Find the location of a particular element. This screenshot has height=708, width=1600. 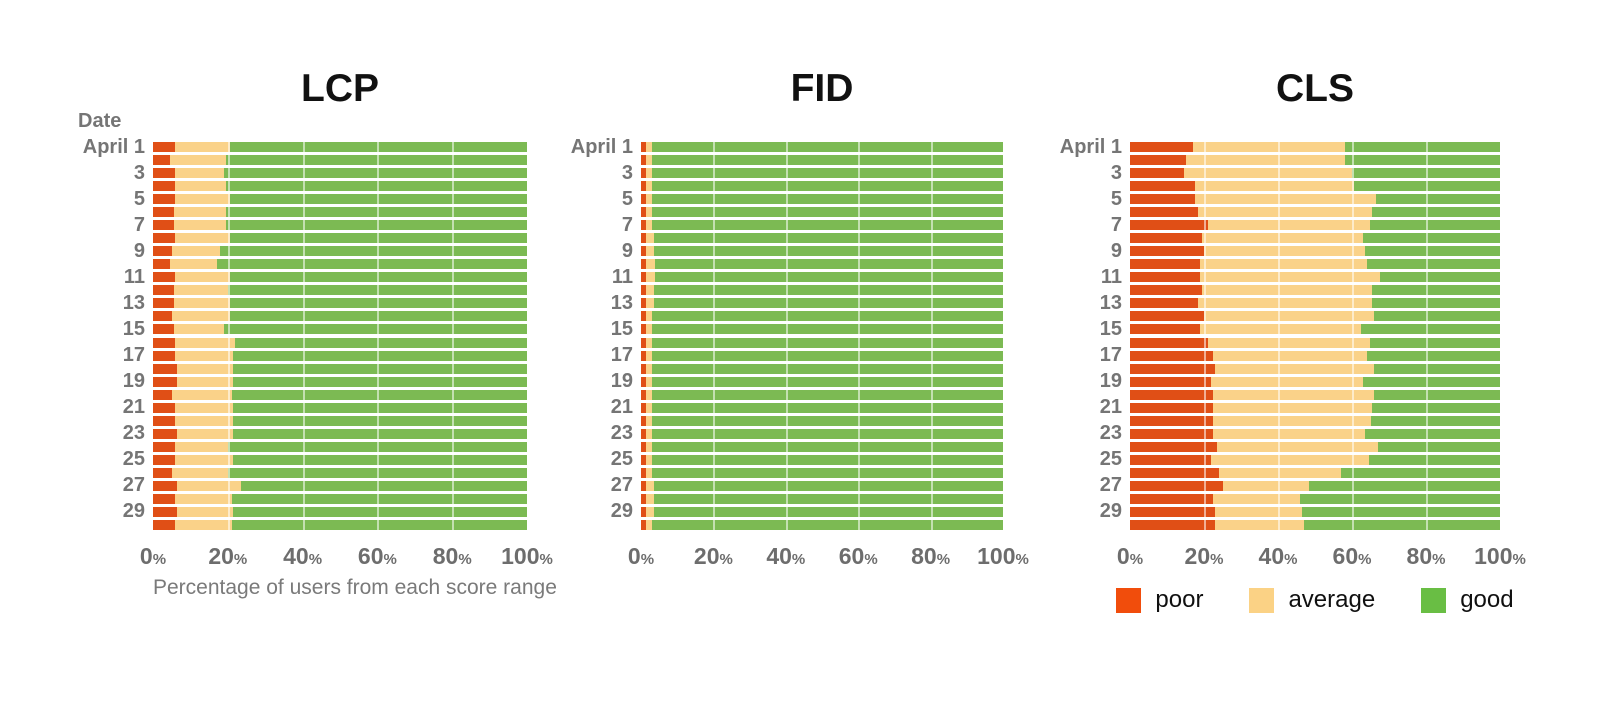

x-tick-label: 100% is located at coordinates (1003, 556).